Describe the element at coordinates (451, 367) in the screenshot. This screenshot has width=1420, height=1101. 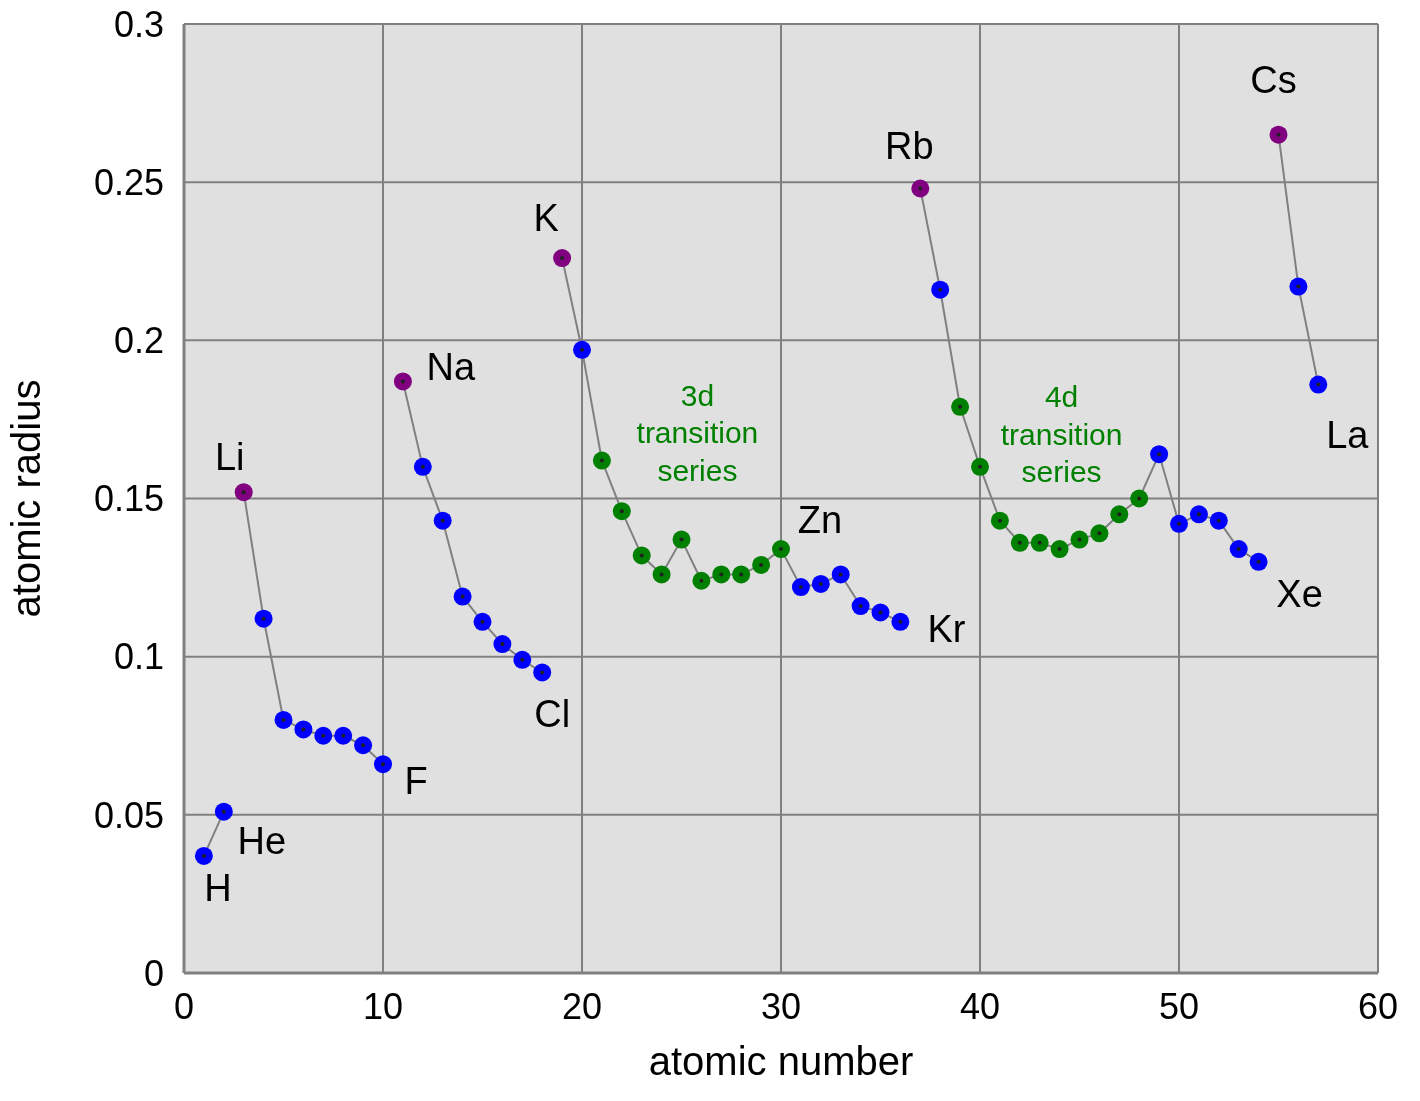
I see `annotation: Na` at that location.